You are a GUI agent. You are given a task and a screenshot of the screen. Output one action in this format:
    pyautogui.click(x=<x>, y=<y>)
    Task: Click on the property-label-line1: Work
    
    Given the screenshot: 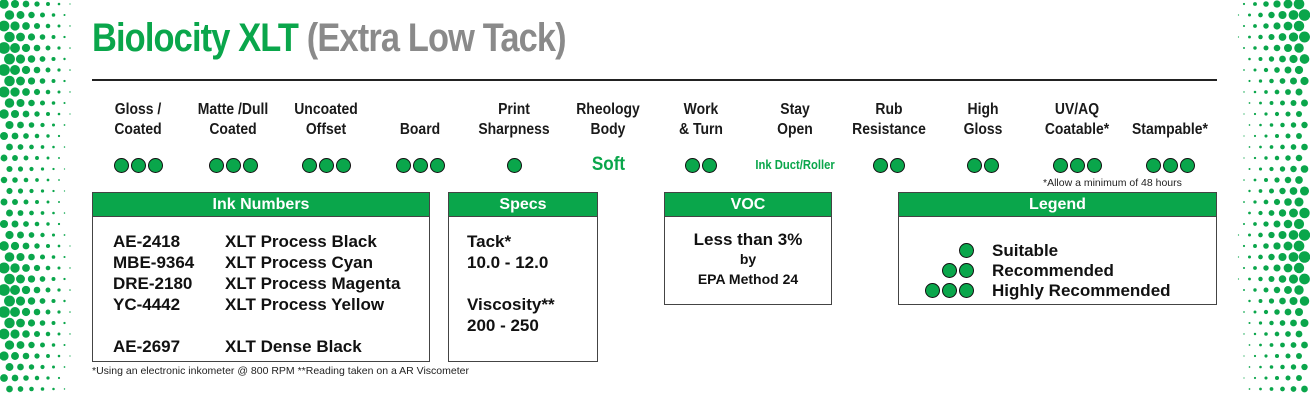 What is the action you would take?
    pyautogui.click(x=701, y=109)
    